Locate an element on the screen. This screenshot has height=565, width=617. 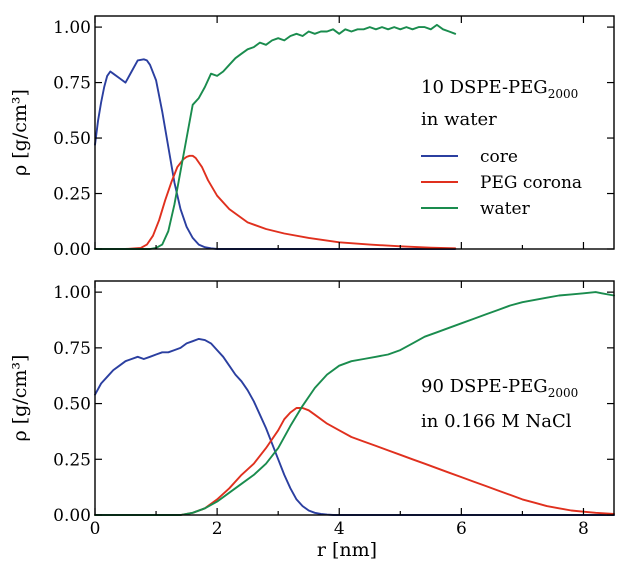
annotation-line-1: 90 DSPE-PEG2000 is located at coordinates (499, 388).